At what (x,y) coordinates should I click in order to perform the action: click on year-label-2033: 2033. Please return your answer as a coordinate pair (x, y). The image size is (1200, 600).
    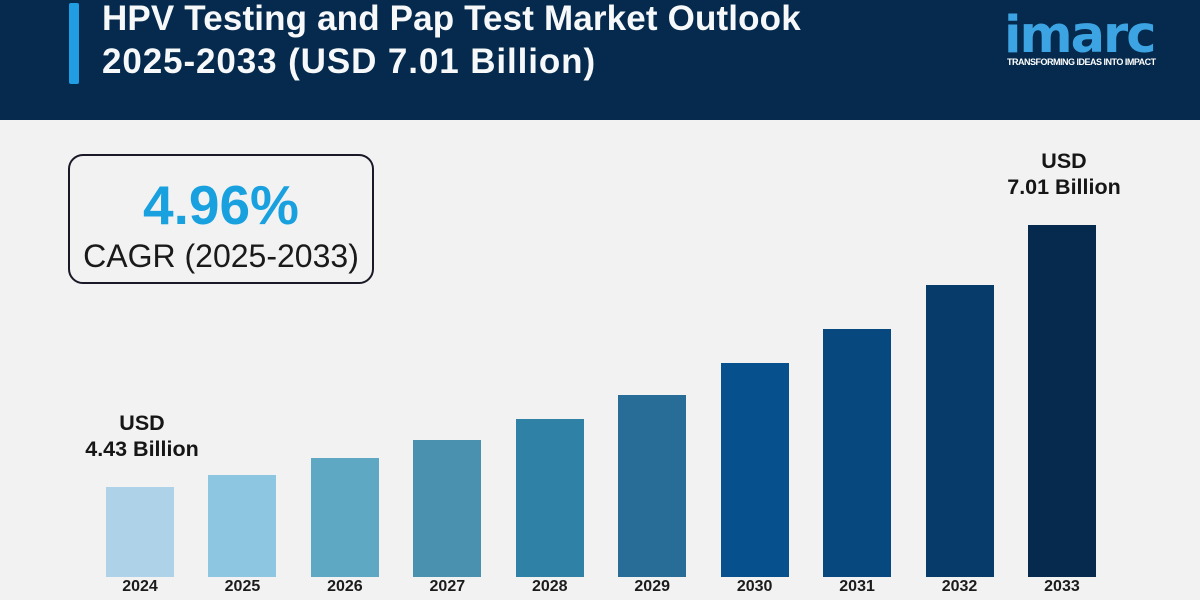
    Looking at the image, I should click on (1062, 586).